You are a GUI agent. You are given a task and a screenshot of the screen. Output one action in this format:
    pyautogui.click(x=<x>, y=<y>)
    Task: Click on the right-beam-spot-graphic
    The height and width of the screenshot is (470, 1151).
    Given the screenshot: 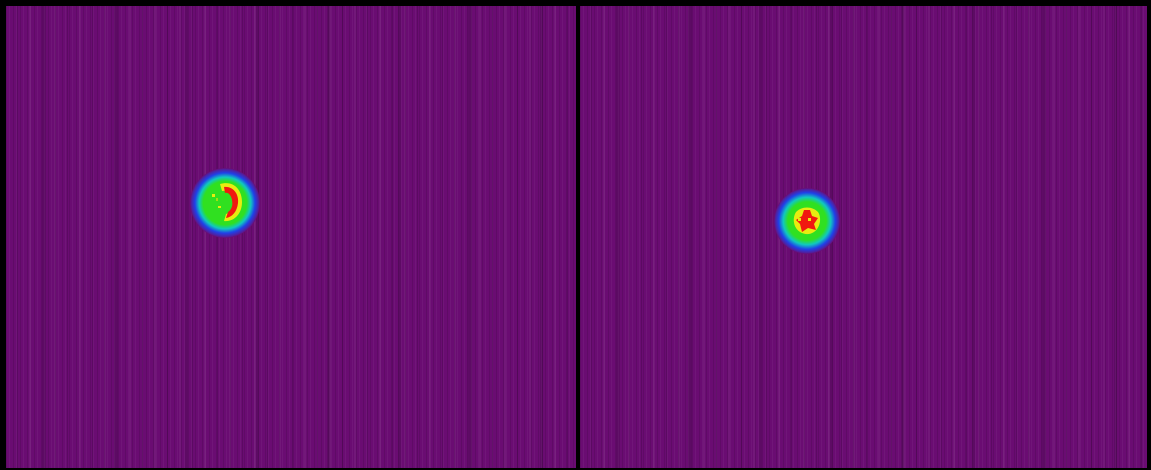 What is the action you would take?
    pyautogui.click(x=807, y=221)
    